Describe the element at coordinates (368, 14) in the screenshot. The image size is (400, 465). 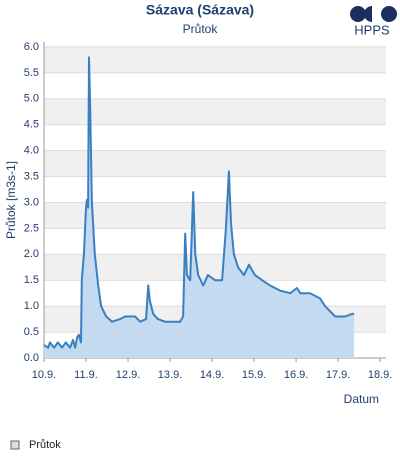
I see `logo-half` at that location.